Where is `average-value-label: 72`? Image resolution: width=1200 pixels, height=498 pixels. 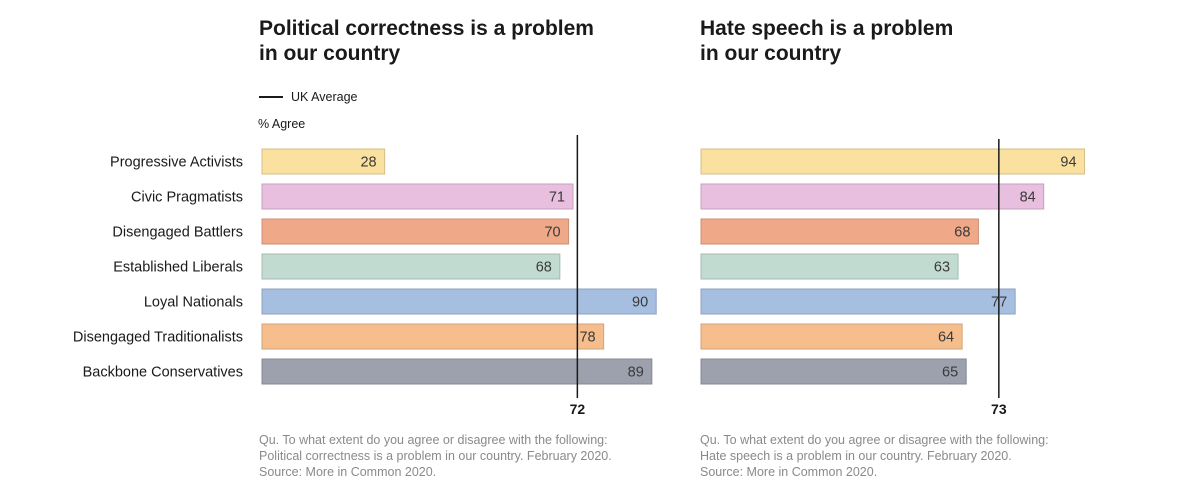
average-value-label: 72 is located at coordinates (578, 409).